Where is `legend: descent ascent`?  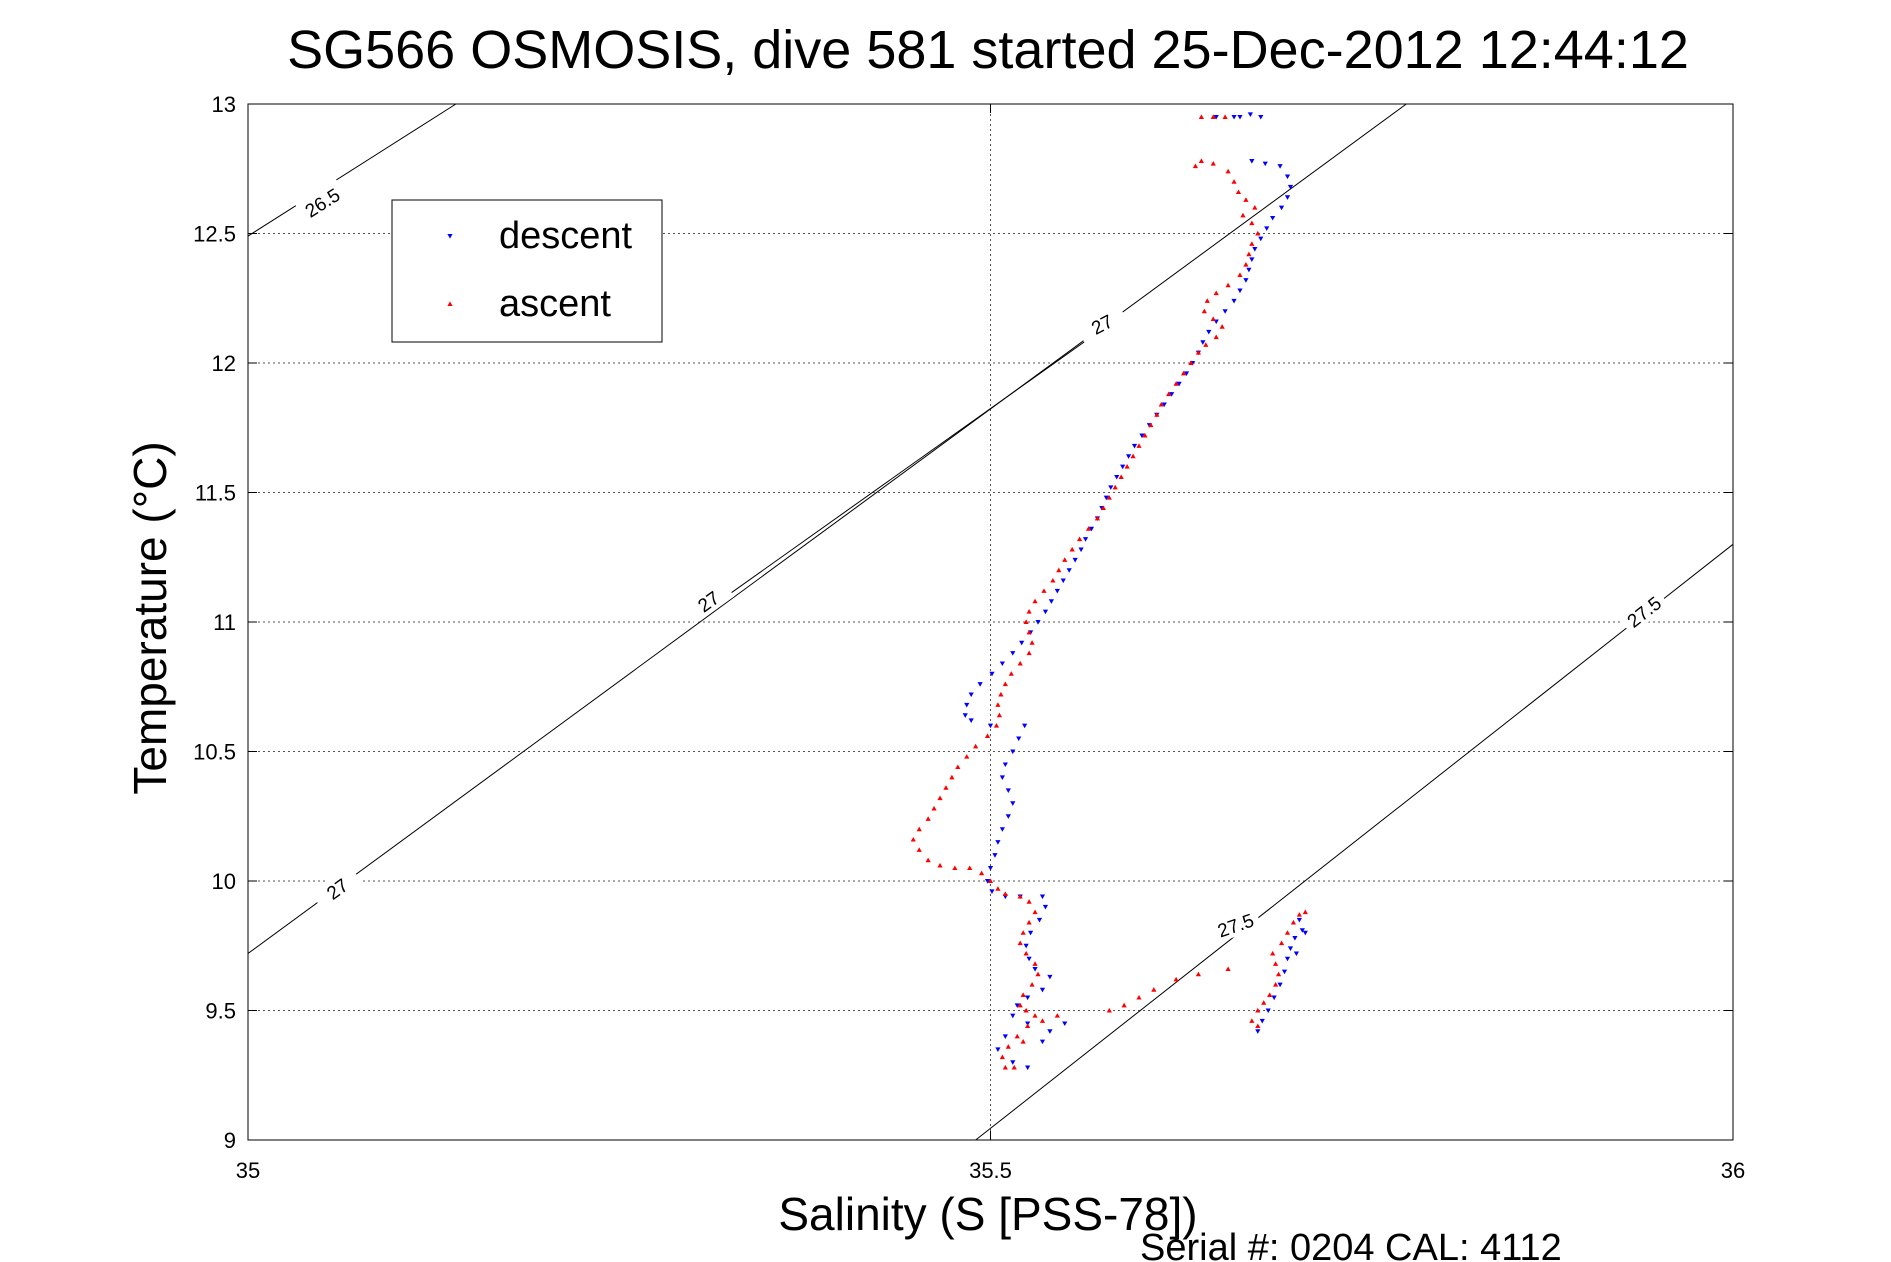 legend: descent ascent is located at coordinates (527, 271).